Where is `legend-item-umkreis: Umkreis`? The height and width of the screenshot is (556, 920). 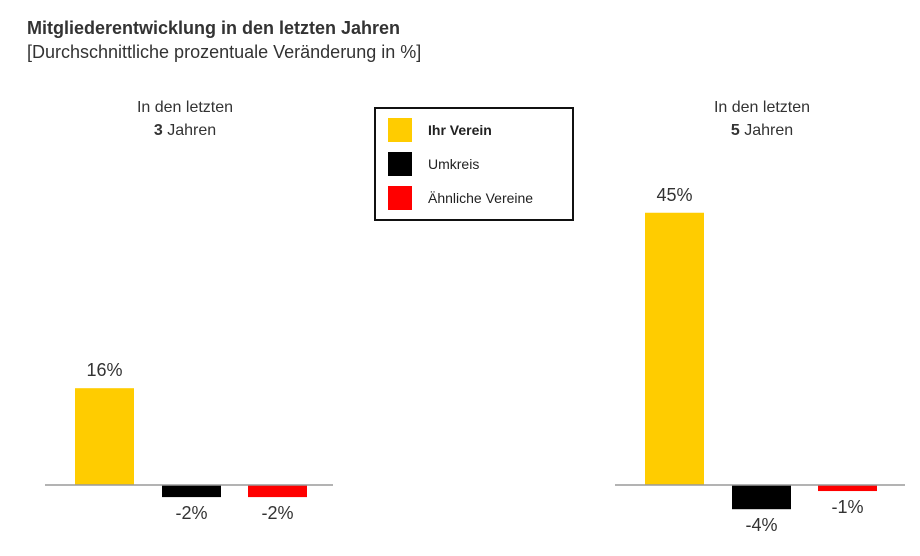
legend-item-umkreis: Umkreis is located at coordinates (433, 164).